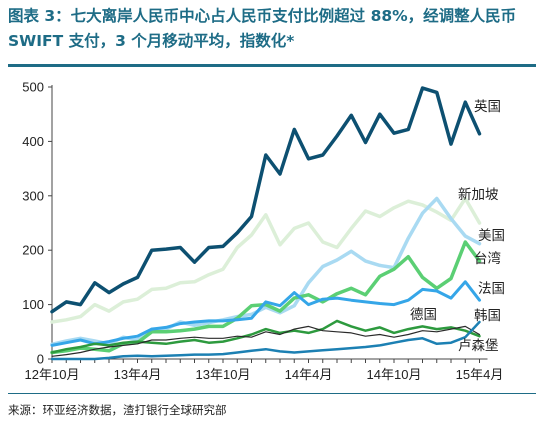 Image resolution: width=543 pixels, height=429 pixels. What do you see at coordinates (309, 374) in the screenshot?
I see `x-tick-label: 14年4月` at bounding box center [309, 374].